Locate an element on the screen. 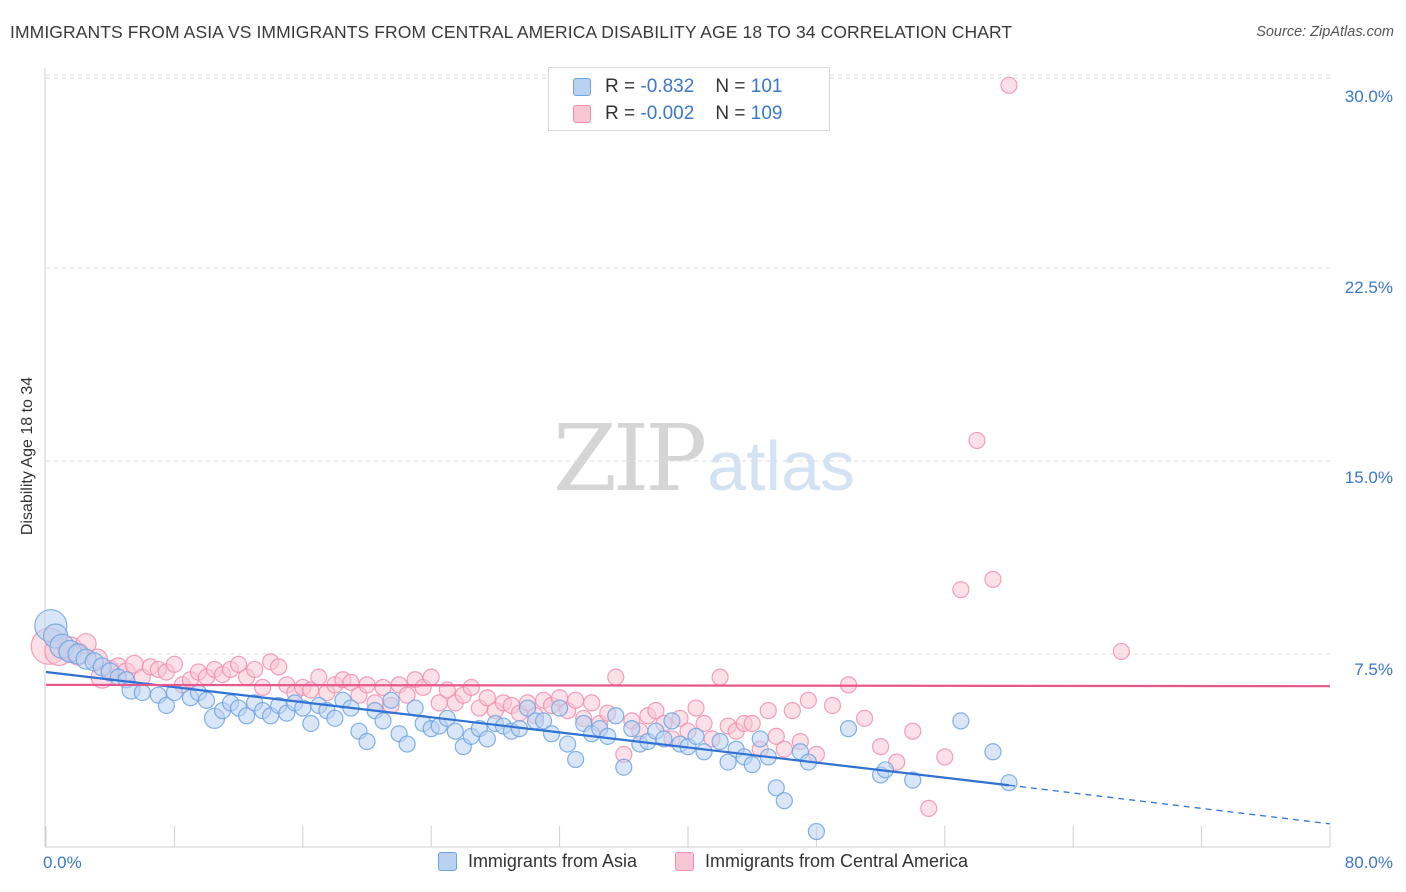  legend-item-central-america: Immigrants from Central America is located at coordinates (821, 861).